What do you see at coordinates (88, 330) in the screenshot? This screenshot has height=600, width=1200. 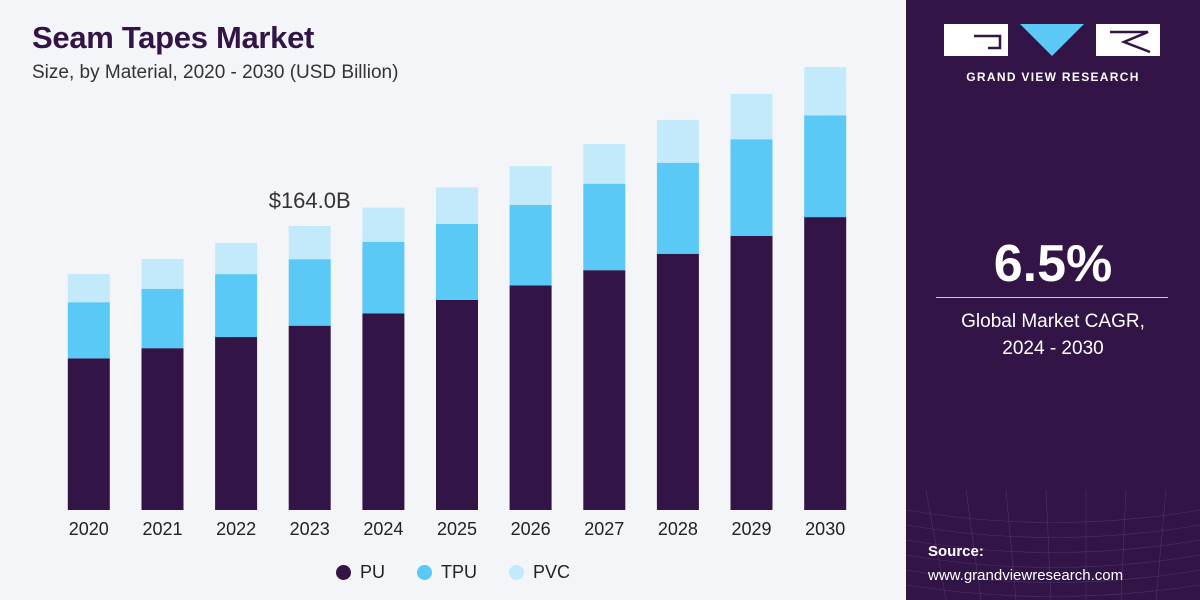 I see `bar-tpu-2020` at bounding box center [88, 330].